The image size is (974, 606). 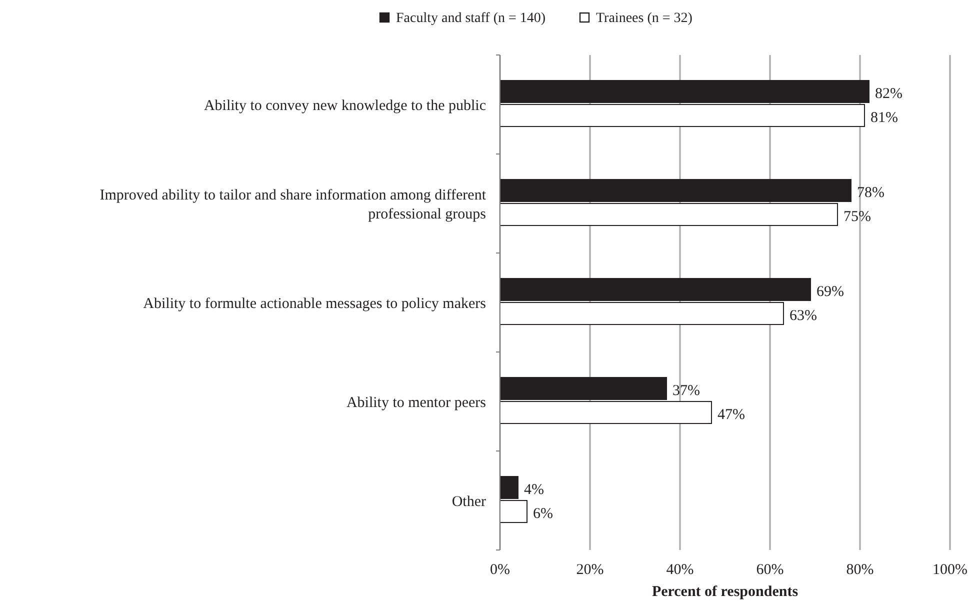 I want to click on data-label: 82%, so click(x=888, y=94).